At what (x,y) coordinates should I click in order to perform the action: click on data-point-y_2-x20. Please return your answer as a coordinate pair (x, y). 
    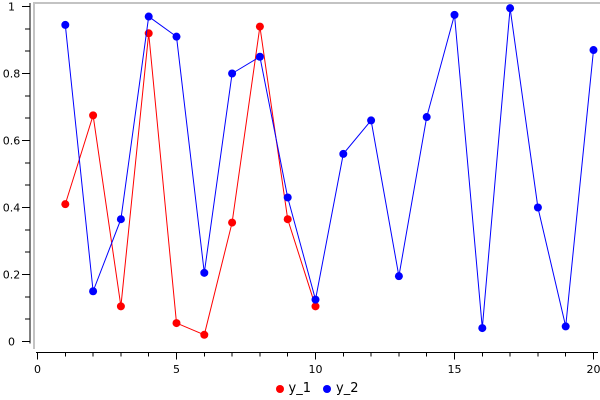
    Looking at the image, I should click on (593, 50).